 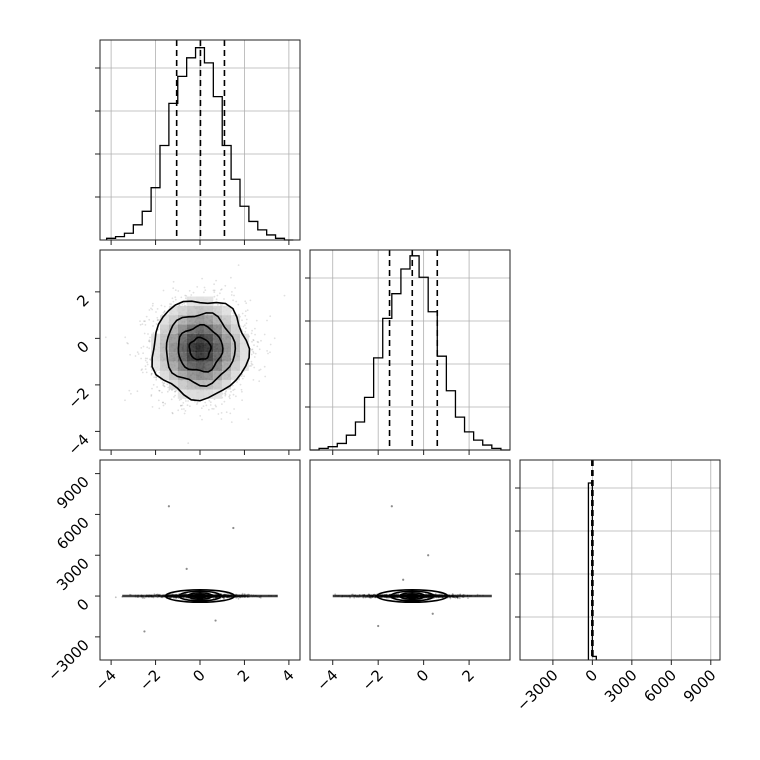 What do you see at coordinates (186, 568) in the screenshot?
I see `outlier-point` at bounding box center [186, 568].